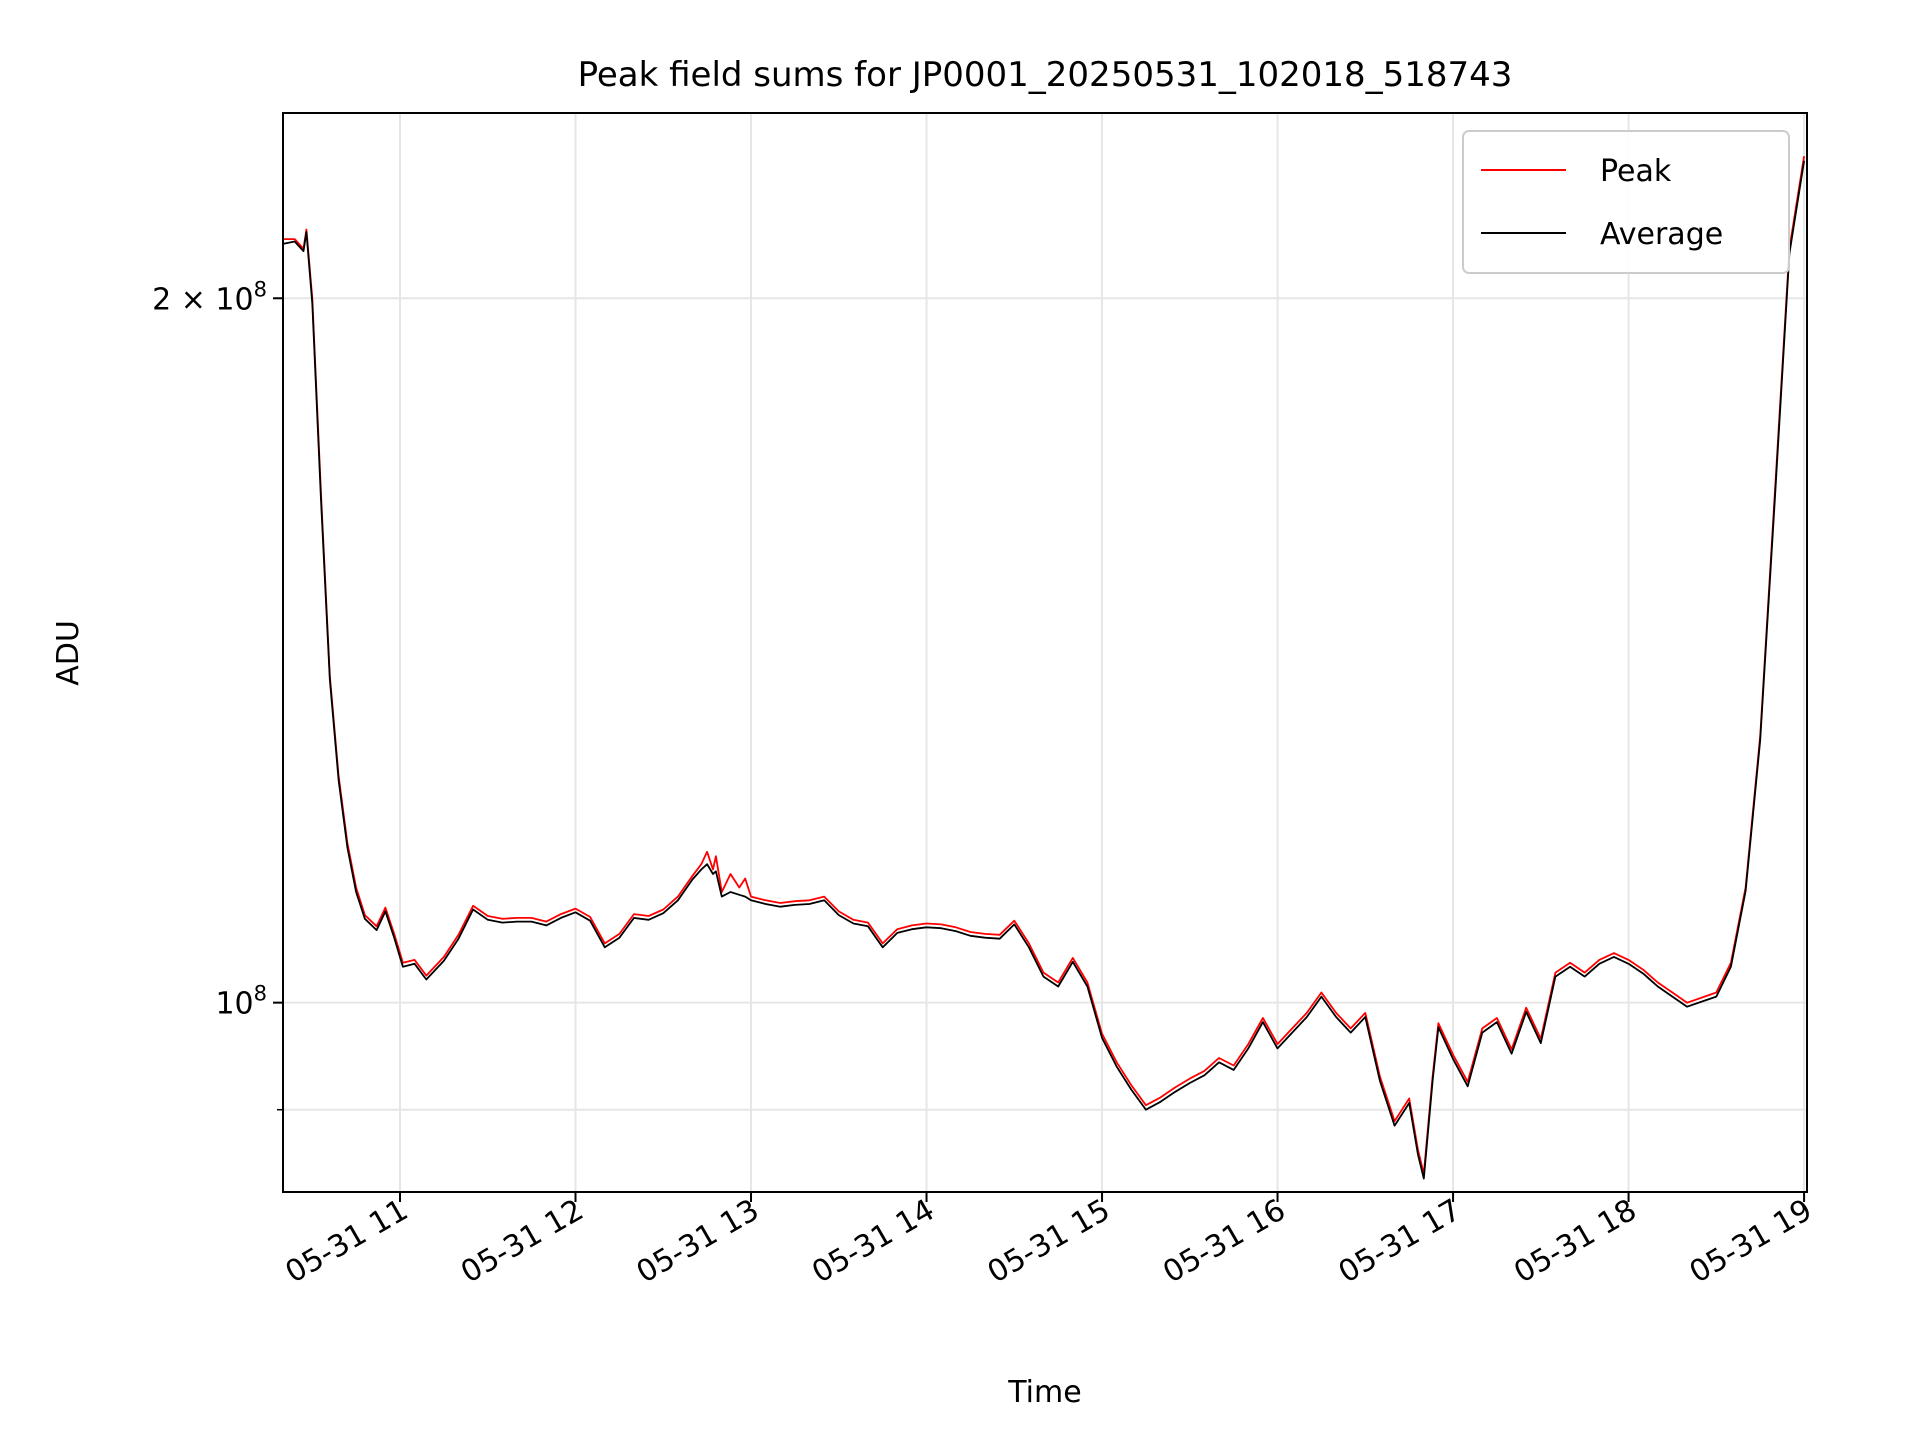 This screenshot has height=1440, width=1920. I want to click on y-tick-label: 2 × 108, so click(209, 297).